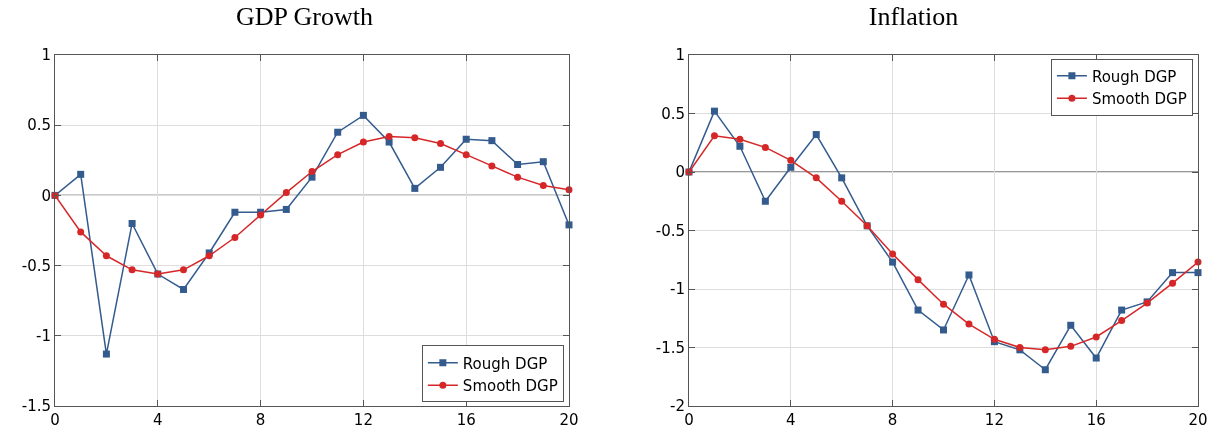  Describe the element at coordinates (304, 16) in the screenshot. I see `chart-title: GDP Growth` at that location.